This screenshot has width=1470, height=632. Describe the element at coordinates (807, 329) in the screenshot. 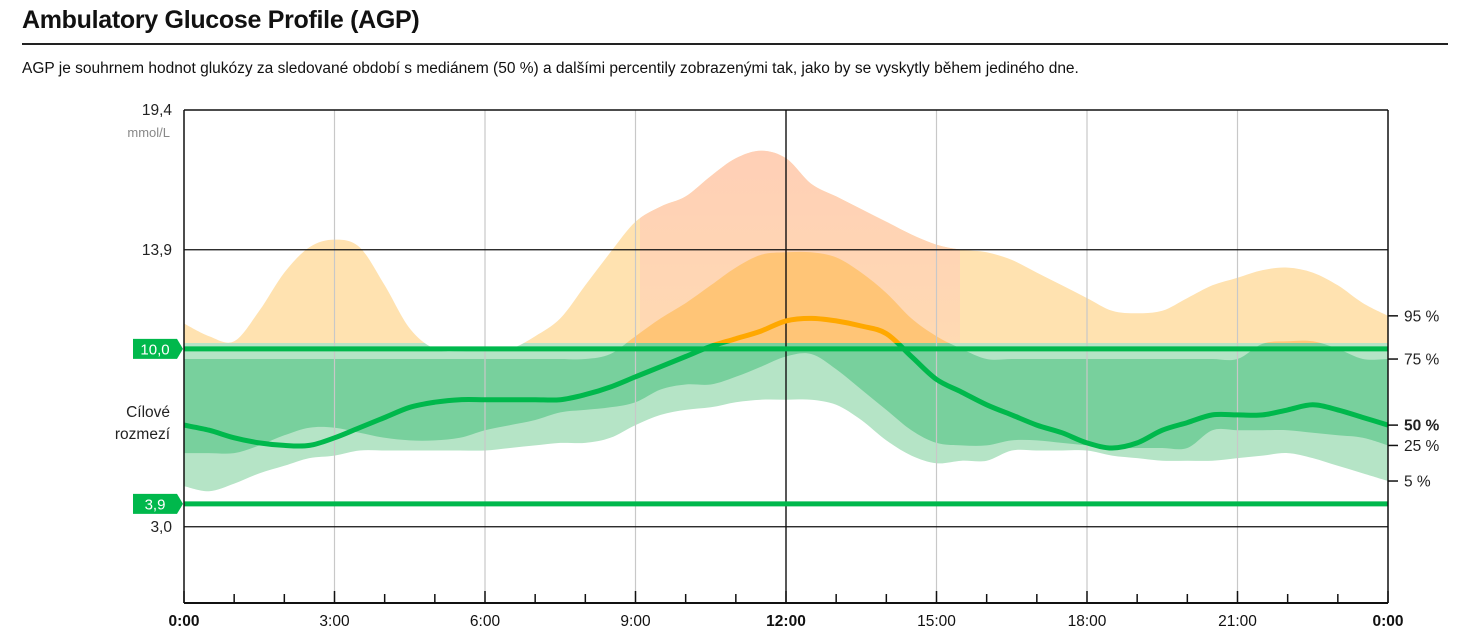

I see `median-line-above-range` at that location.